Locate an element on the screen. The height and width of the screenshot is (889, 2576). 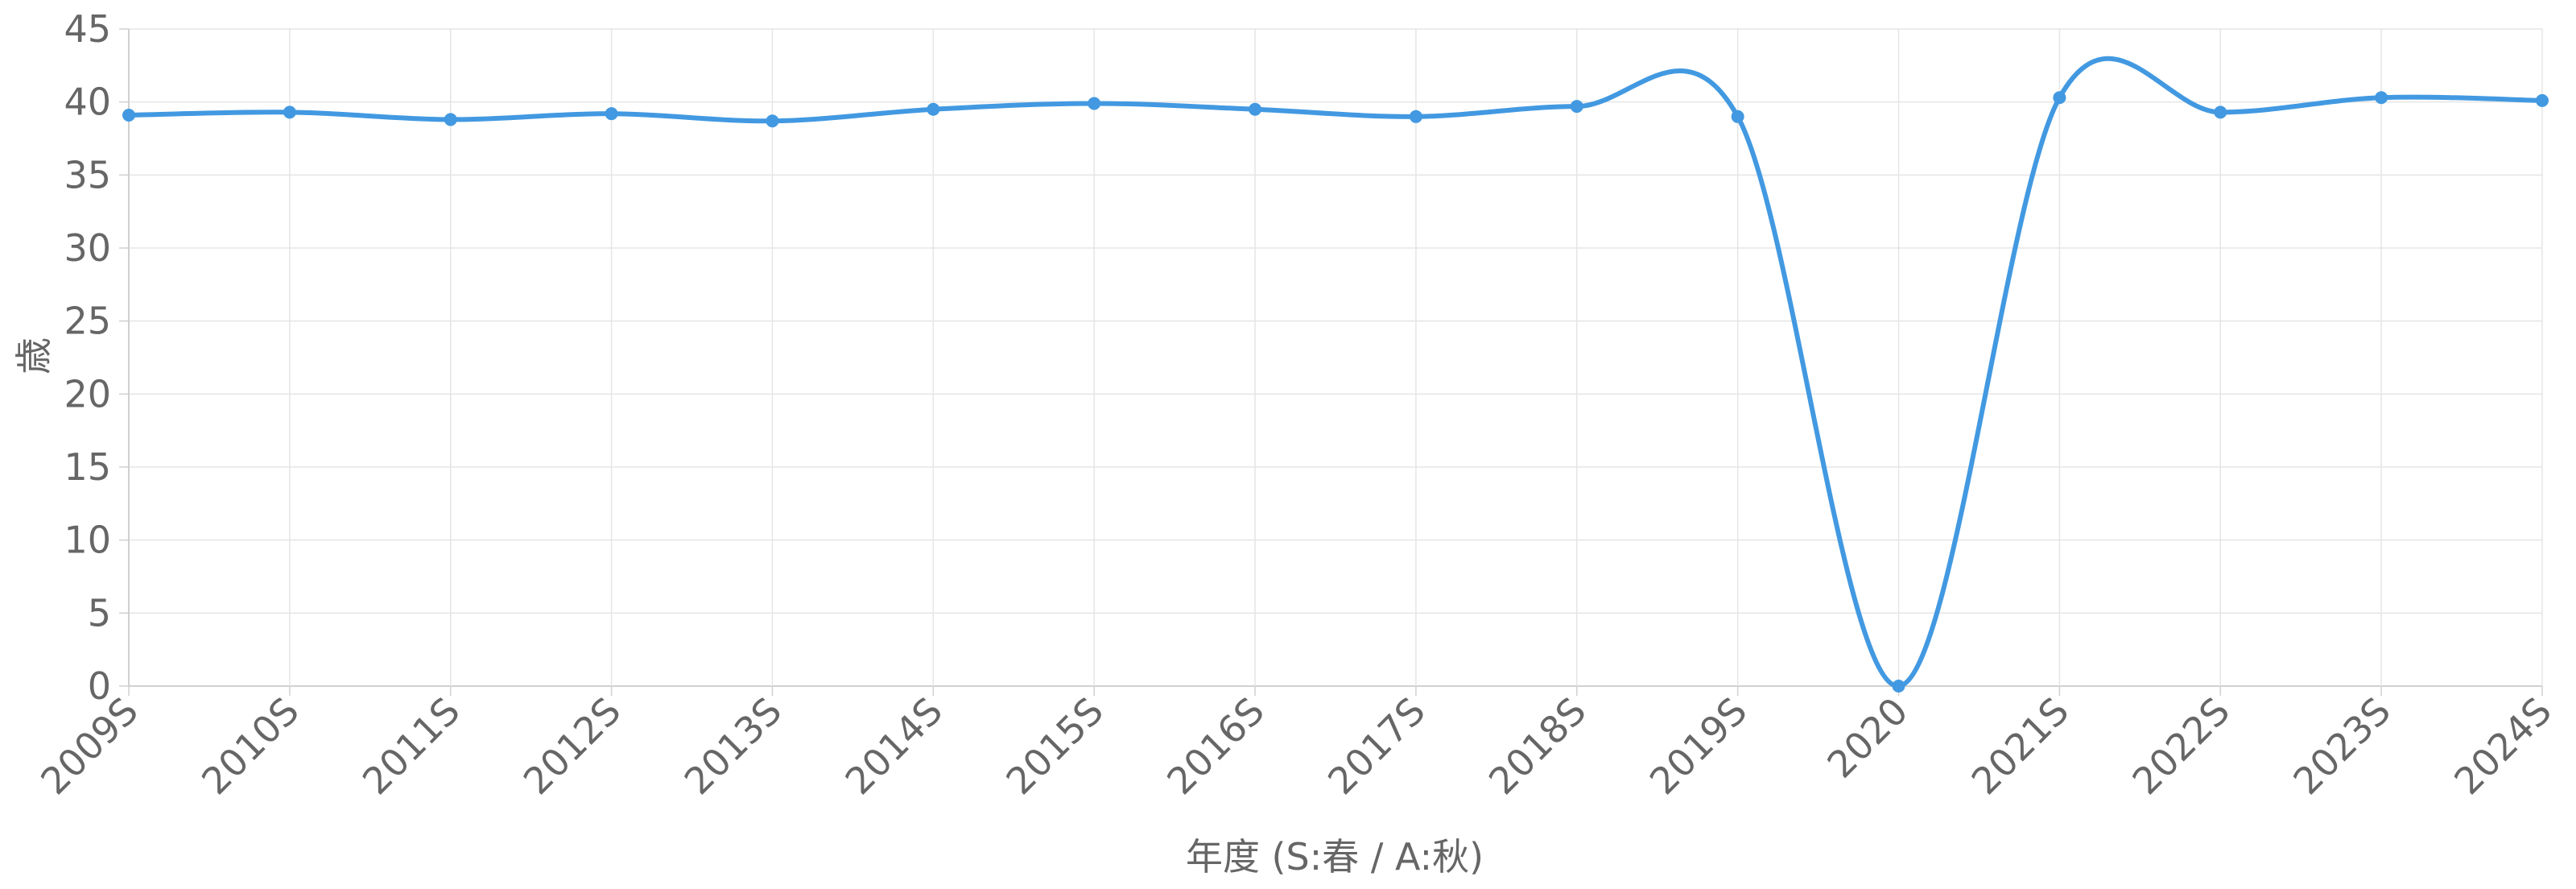
data-point-2023s is located at coordinates (2381, 98).